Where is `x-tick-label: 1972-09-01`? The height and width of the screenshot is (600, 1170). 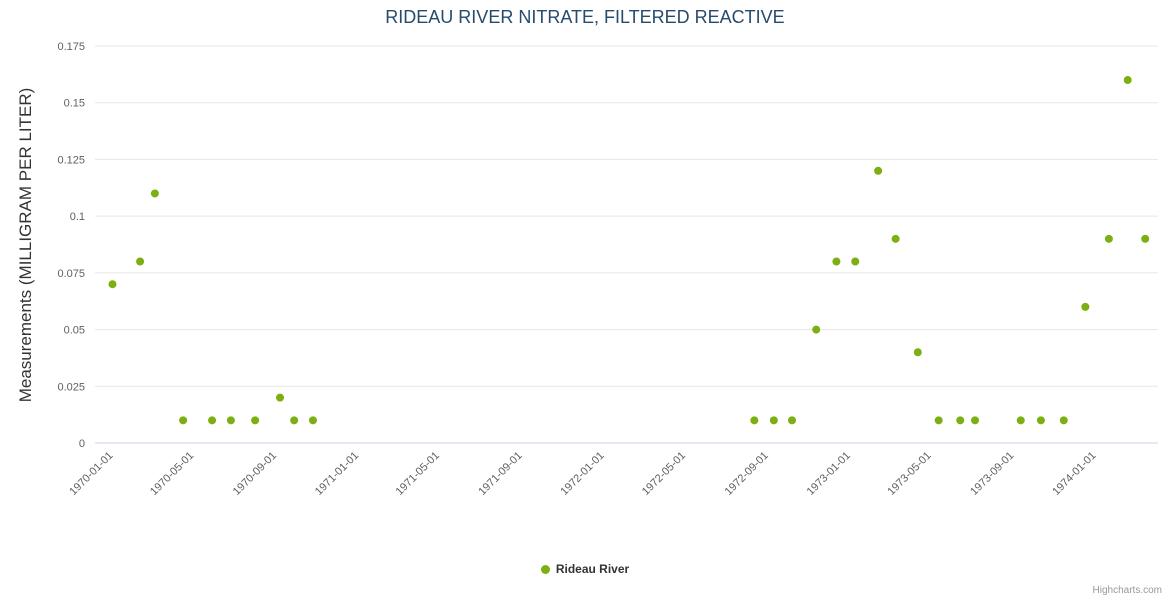 x-tick-label: 1972-09-01 is located at coordinates (747, 474).